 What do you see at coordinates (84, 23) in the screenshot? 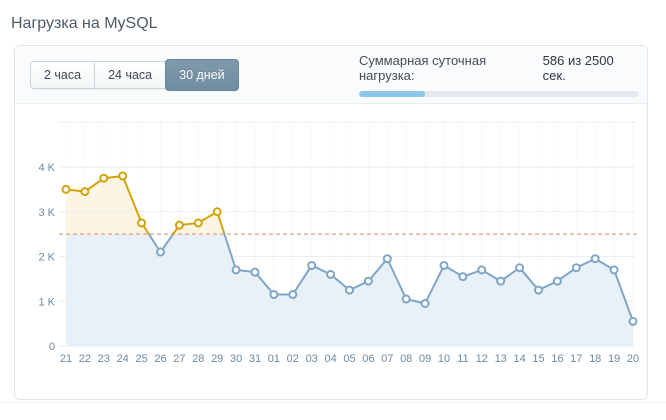
I see `page-title: Нагрузка на MySQL` at bounding box center [84, 23].